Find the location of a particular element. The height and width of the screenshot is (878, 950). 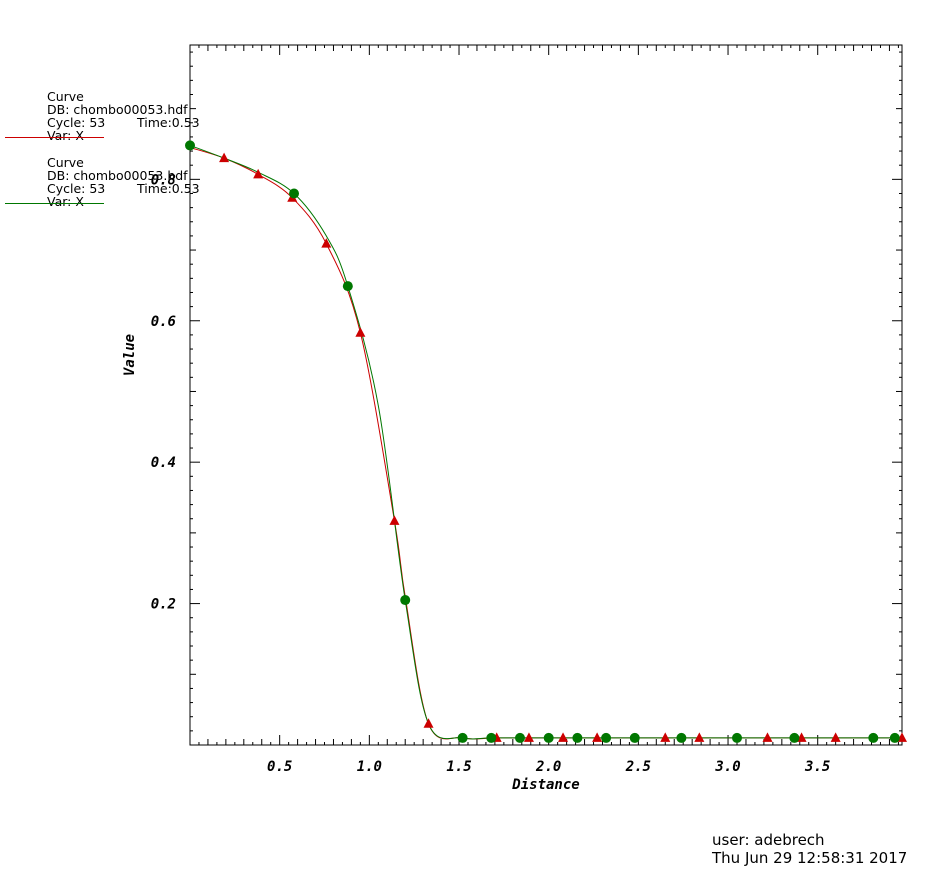

x-tick-label: 0.5 is located at coordinates (279, 767).